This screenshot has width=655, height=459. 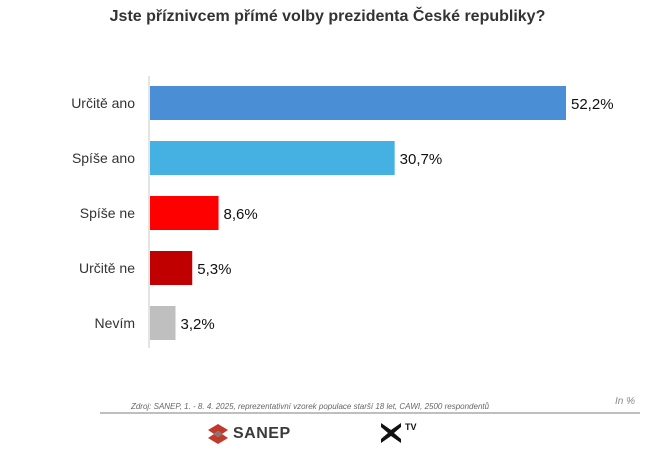 I want to click on value-label: 3,2%, so click(x=198, y=324).